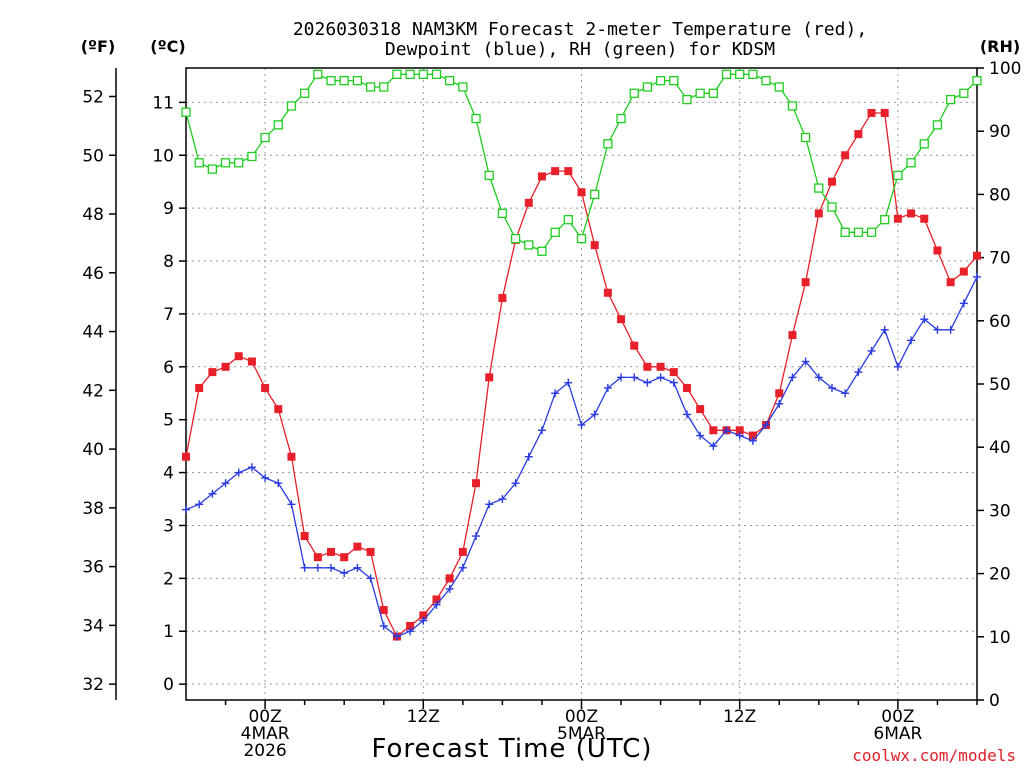  What do you see at coordinates (1000, 132) in the screenshot?
I see `rh-tick-label: 90` at bounding box center [1000, 132].